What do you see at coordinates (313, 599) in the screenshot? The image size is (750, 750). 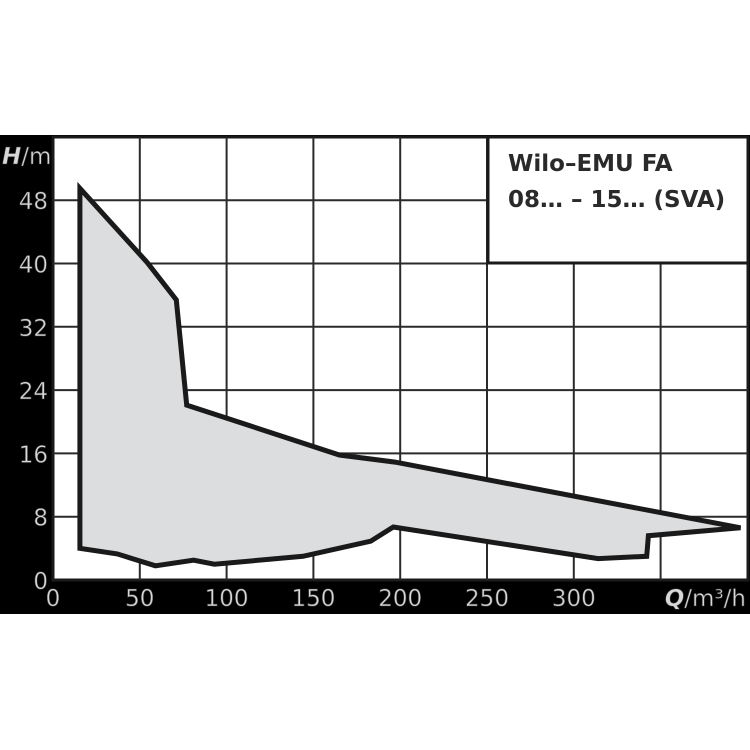 I see `x-tick-label: 150` at bounding box center [313, 599].